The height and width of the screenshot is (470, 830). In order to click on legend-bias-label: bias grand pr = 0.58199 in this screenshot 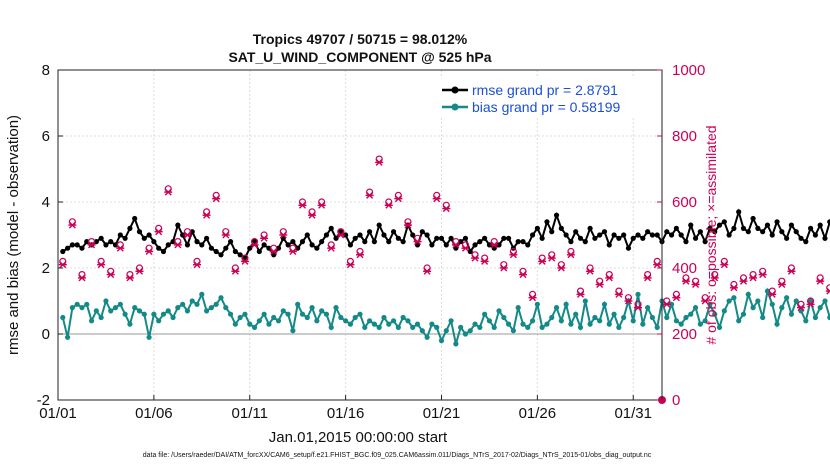, I will do `click(546, 107)`.